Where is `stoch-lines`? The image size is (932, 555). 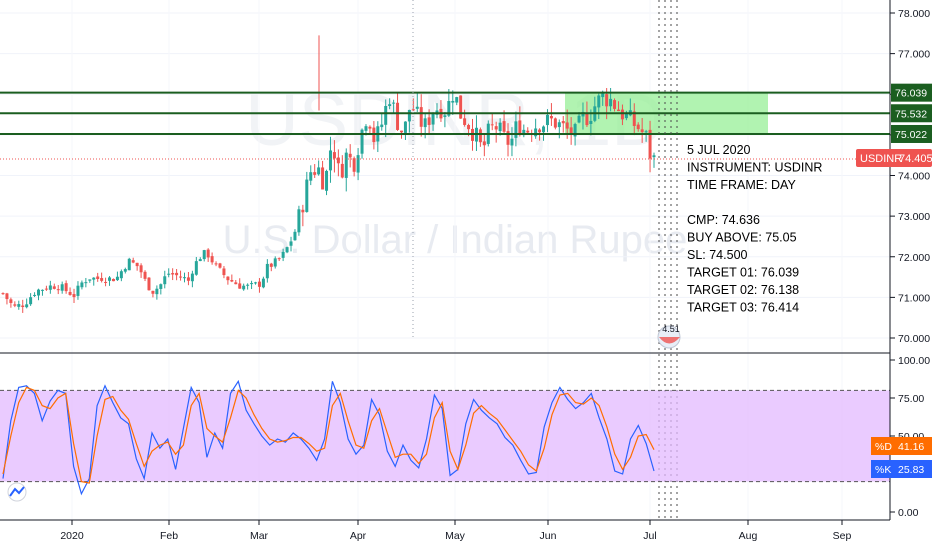
stoch-lines is located at coordinates (328, 437).